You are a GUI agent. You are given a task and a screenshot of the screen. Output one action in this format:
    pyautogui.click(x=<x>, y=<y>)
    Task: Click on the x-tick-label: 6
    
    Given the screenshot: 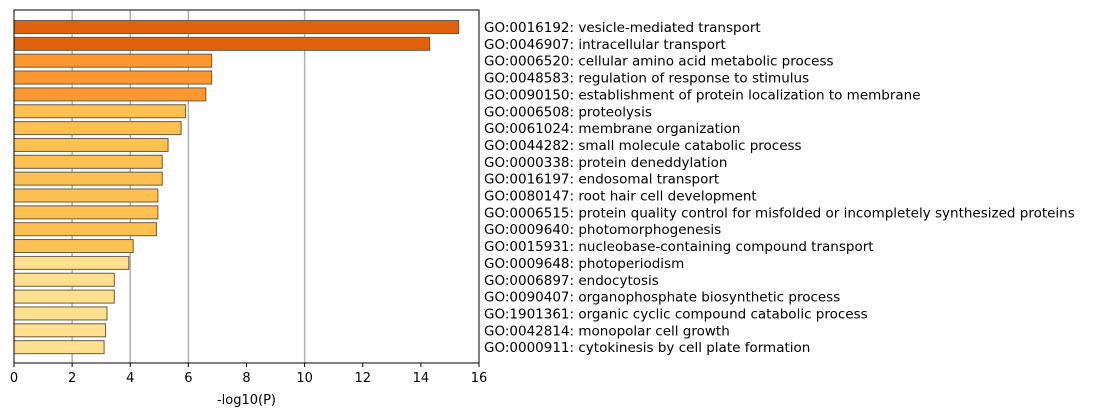 What is the action you would take?
    pyautogui.click(x=188, y=378)
    